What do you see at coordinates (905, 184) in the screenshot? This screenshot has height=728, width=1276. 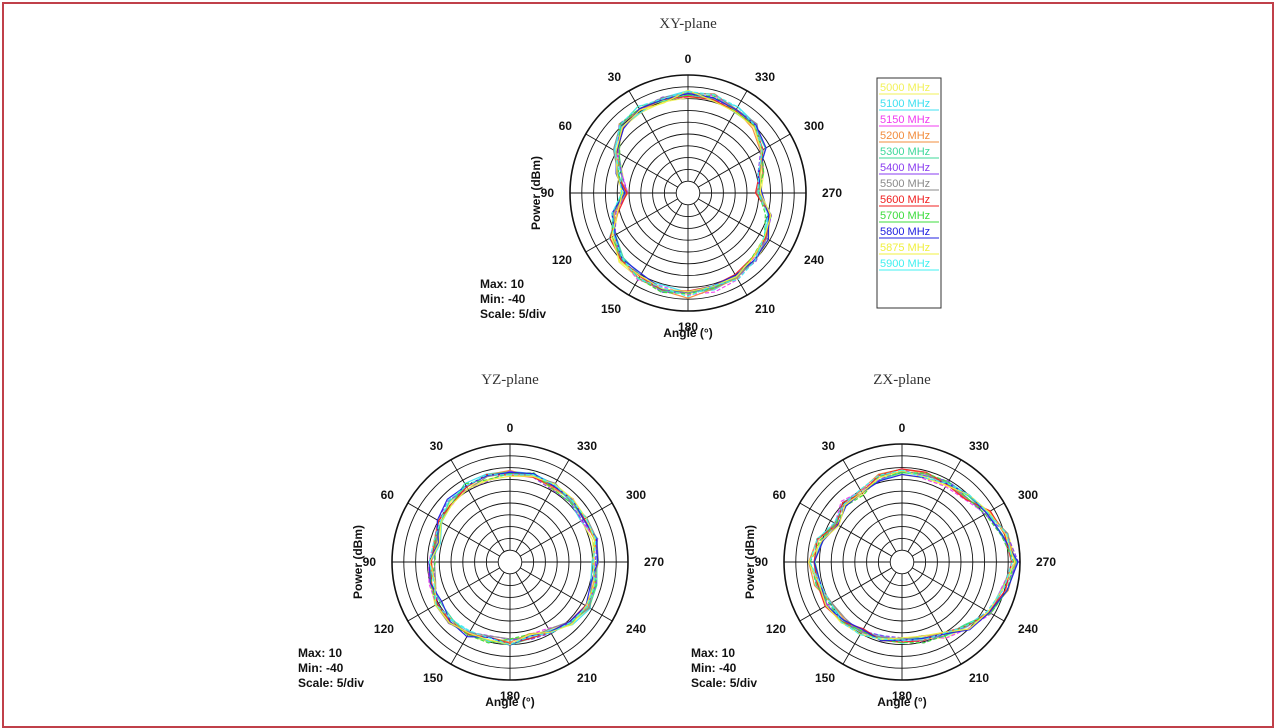 I see `legend-entry: 5500 MHz` at bounding box center [905, 184].